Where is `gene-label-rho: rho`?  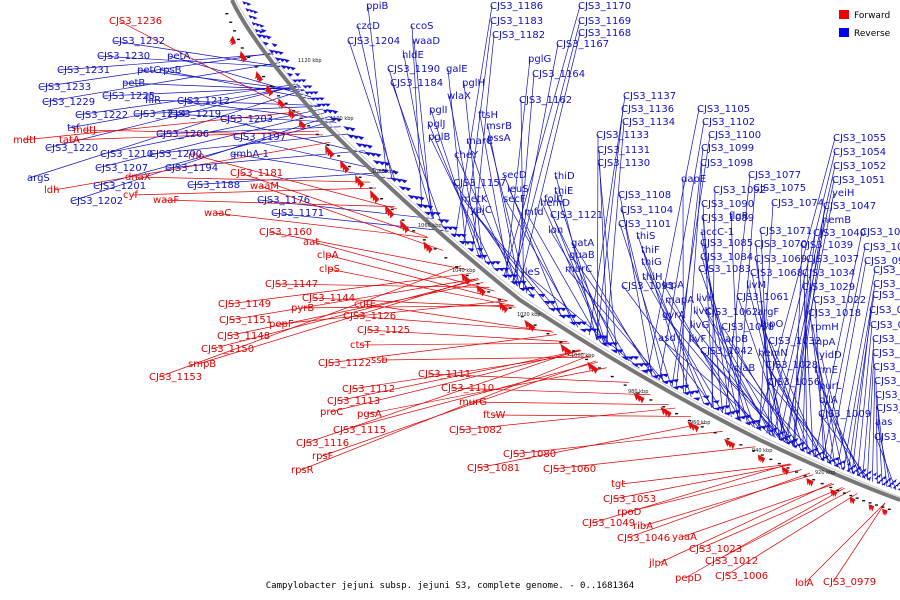 gene-label-rho: rho is located at coordinates (196, 156).